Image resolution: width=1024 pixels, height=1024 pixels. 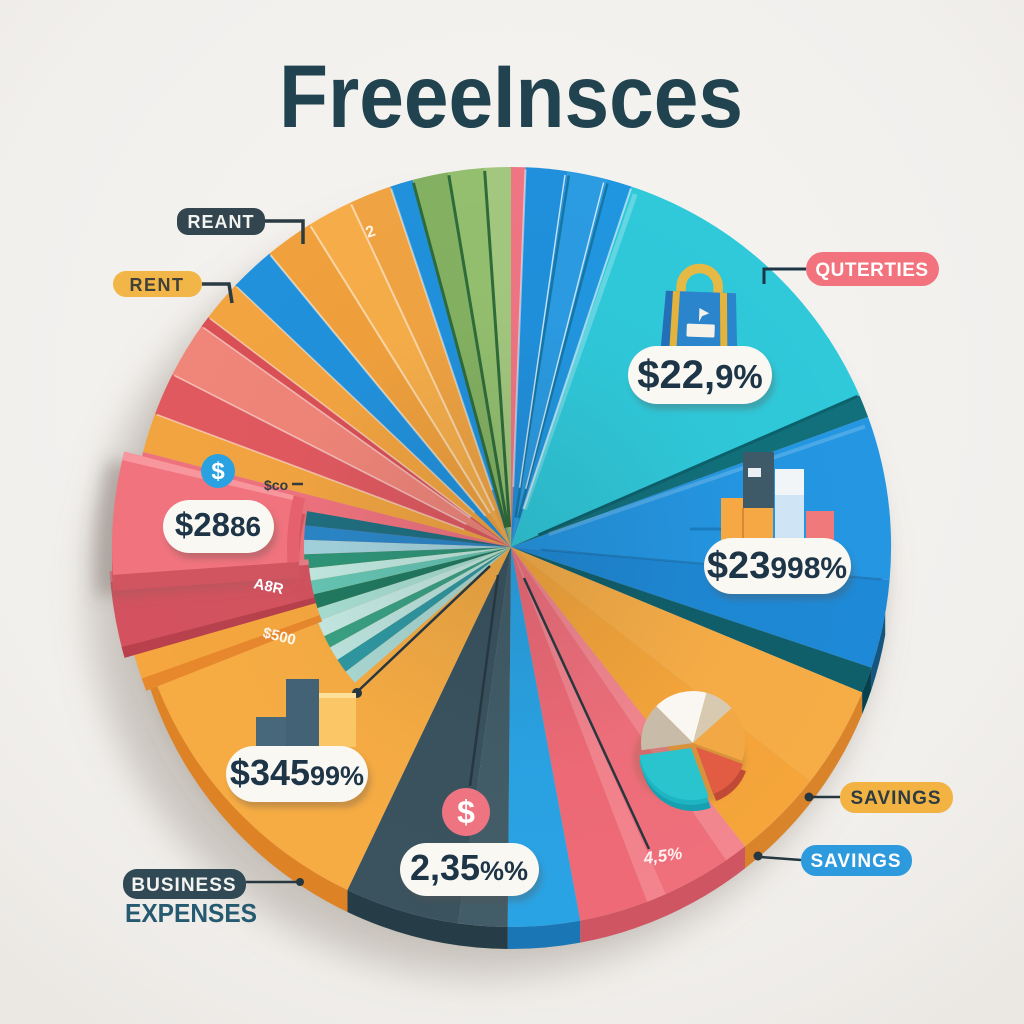 I want to click on svg-text: EXPENSES, so click(x=191, y=913).